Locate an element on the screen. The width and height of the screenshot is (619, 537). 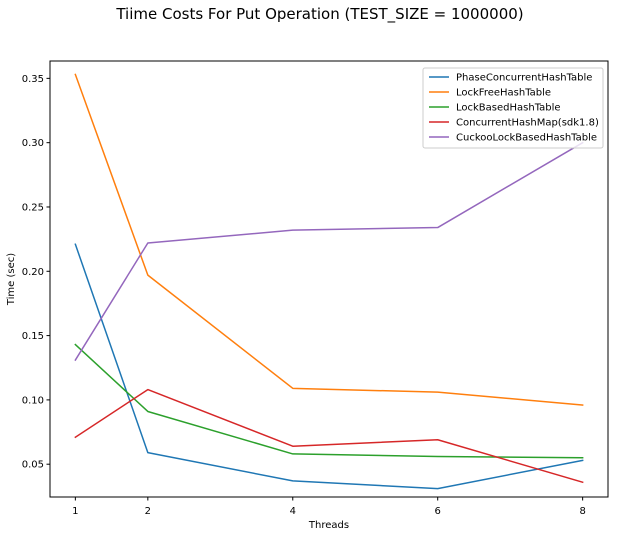
legend-label-1: LockFreeHashTable is located at coordinates (503, 93).